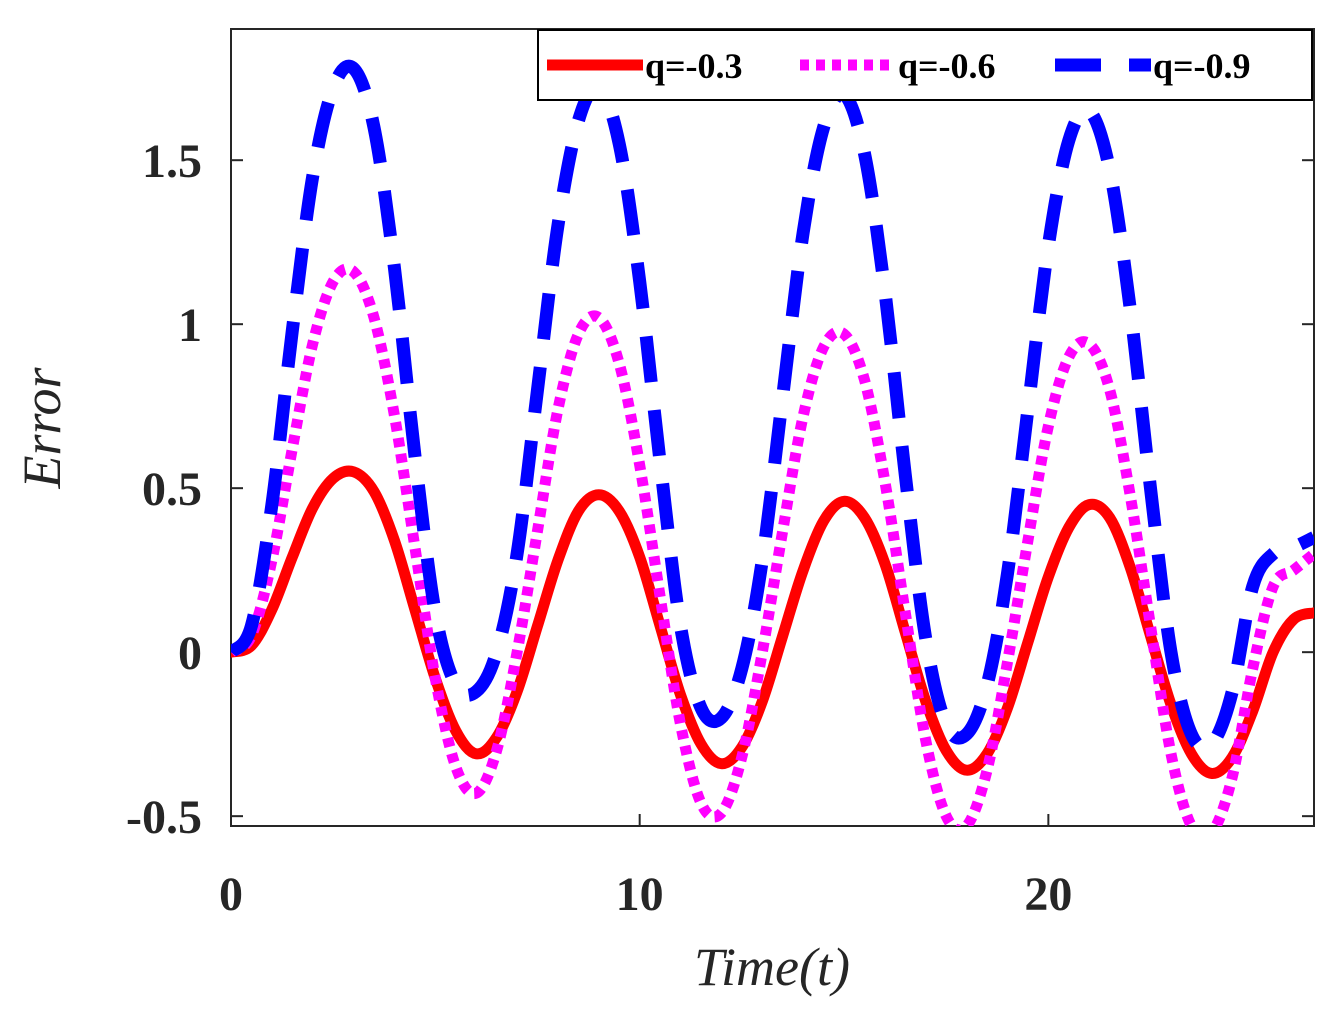  What do you see at coordinates (640, 894) in the screenshot?
I see `x-tick-label: 10` at bounding box center [640, 894].